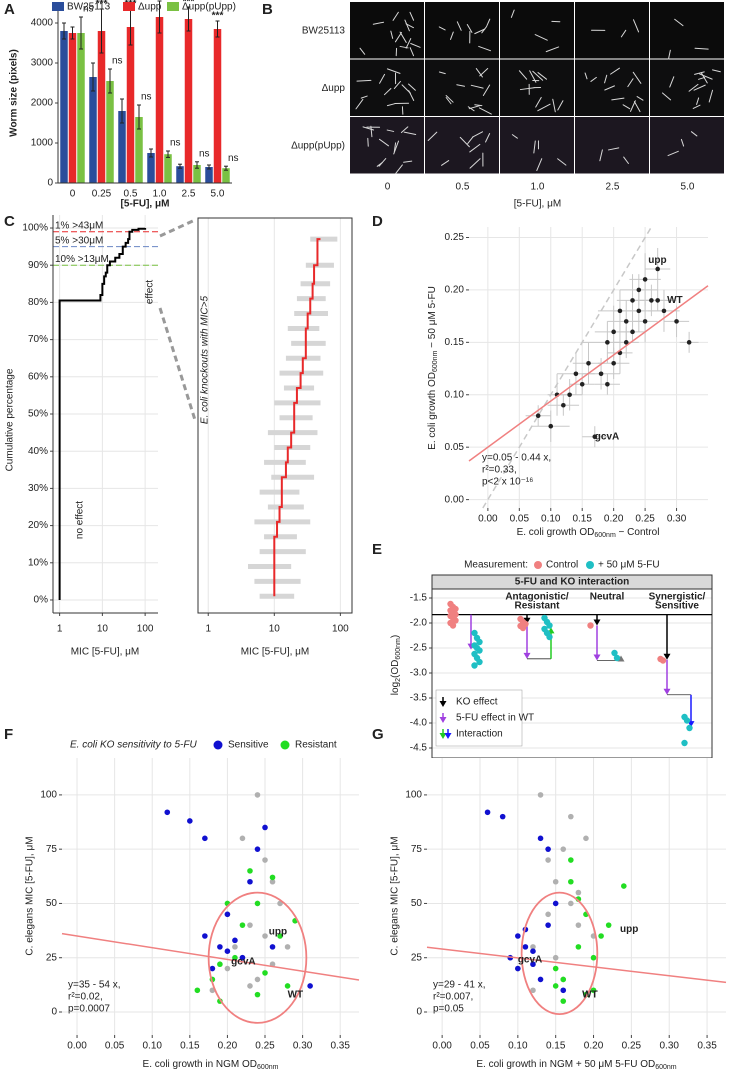  I want to click on y-tick-label: 75, so click(417, 849).